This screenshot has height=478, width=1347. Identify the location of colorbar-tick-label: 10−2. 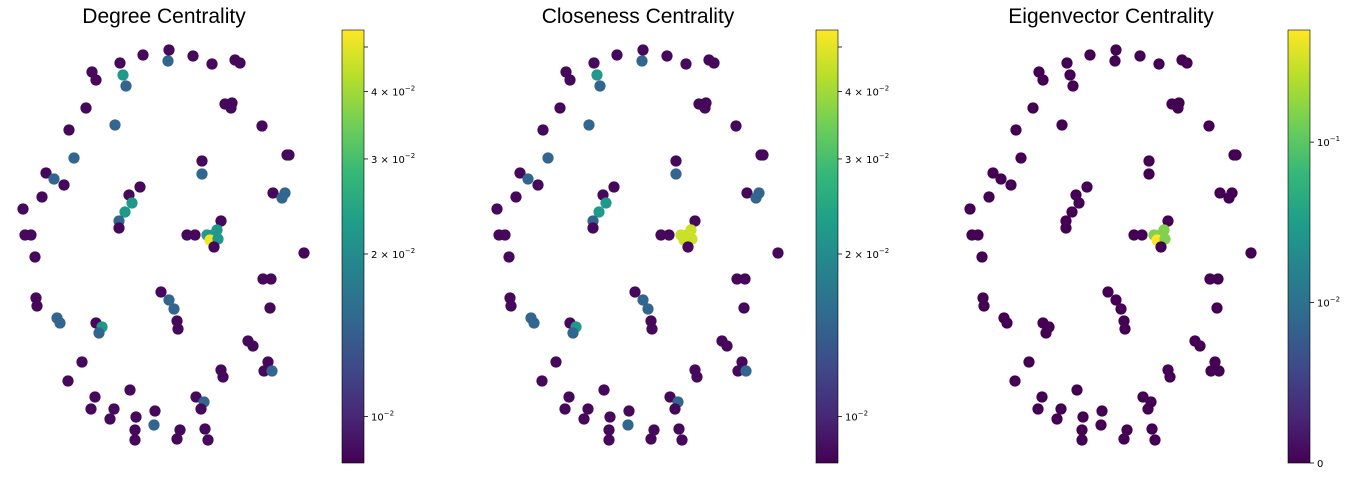
(382, 416).